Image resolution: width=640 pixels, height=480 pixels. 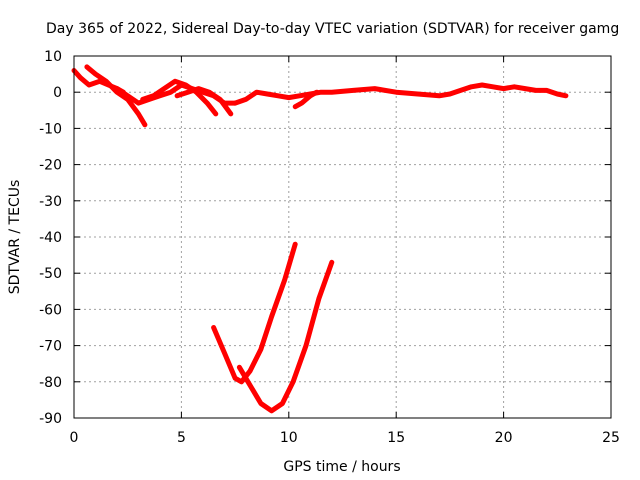 I want to click on y-tick-label: 0, so click(x=57, y=93).